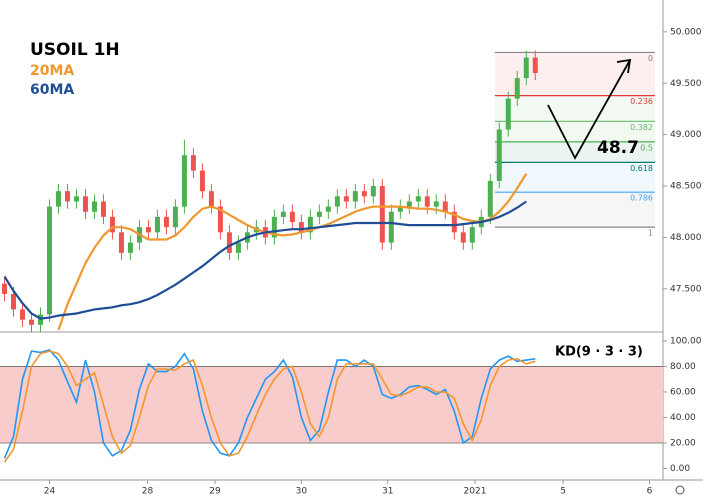 This screenshot has width=703, height=503. Describe the element at coordinates (686, 32) in the screenshot. I see `y-tick-label: 50.000` at that location.